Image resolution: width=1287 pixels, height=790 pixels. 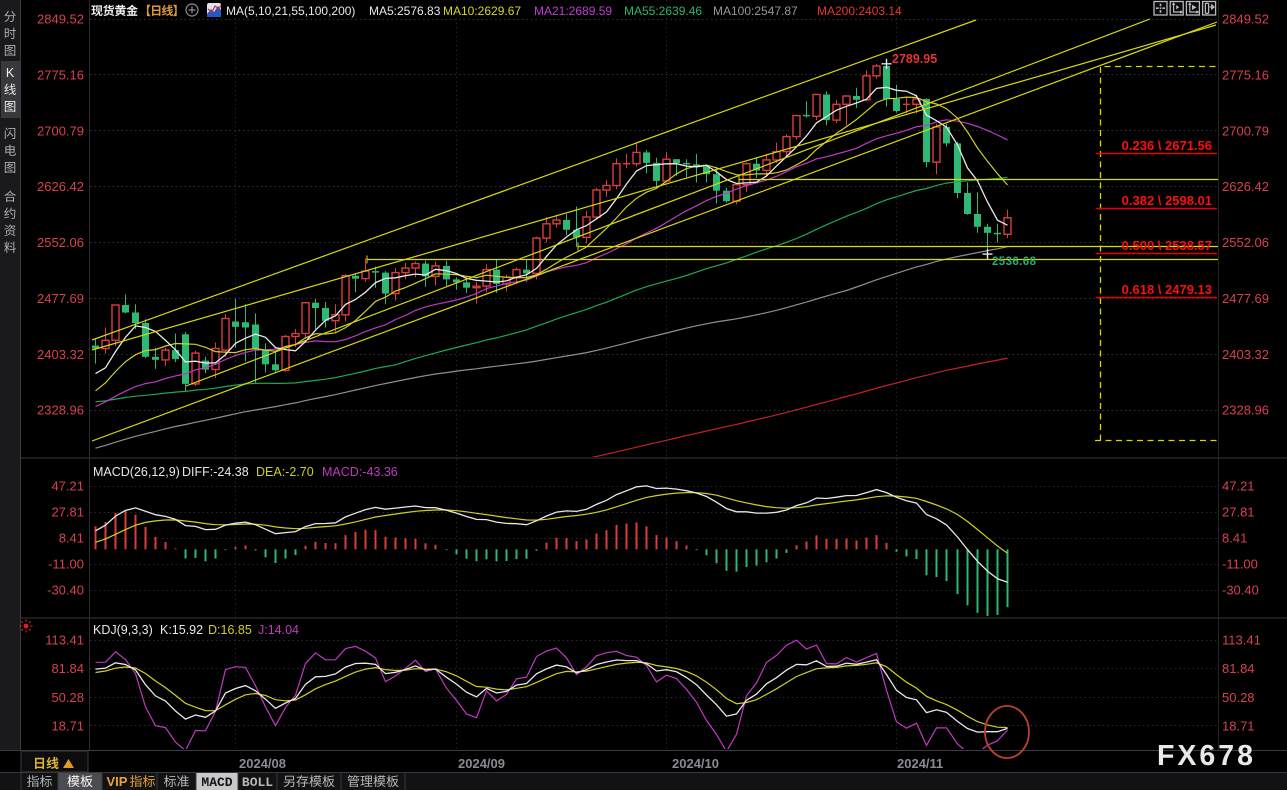 What do you see at coordinates (285, 472) in the screenshot?
I see `svg-text: DEA:-2.70` at bounding box center [285, 472].